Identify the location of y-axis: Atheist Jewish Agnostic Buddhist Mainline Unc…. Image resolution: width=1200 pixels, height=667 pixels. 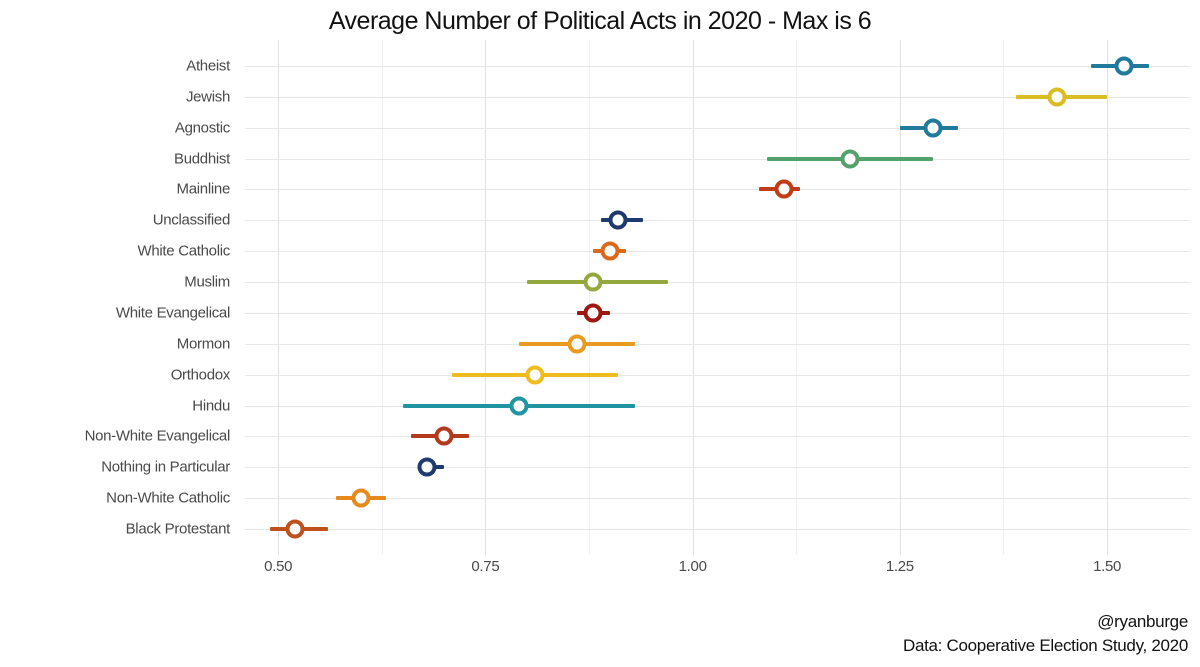
(115, 297).